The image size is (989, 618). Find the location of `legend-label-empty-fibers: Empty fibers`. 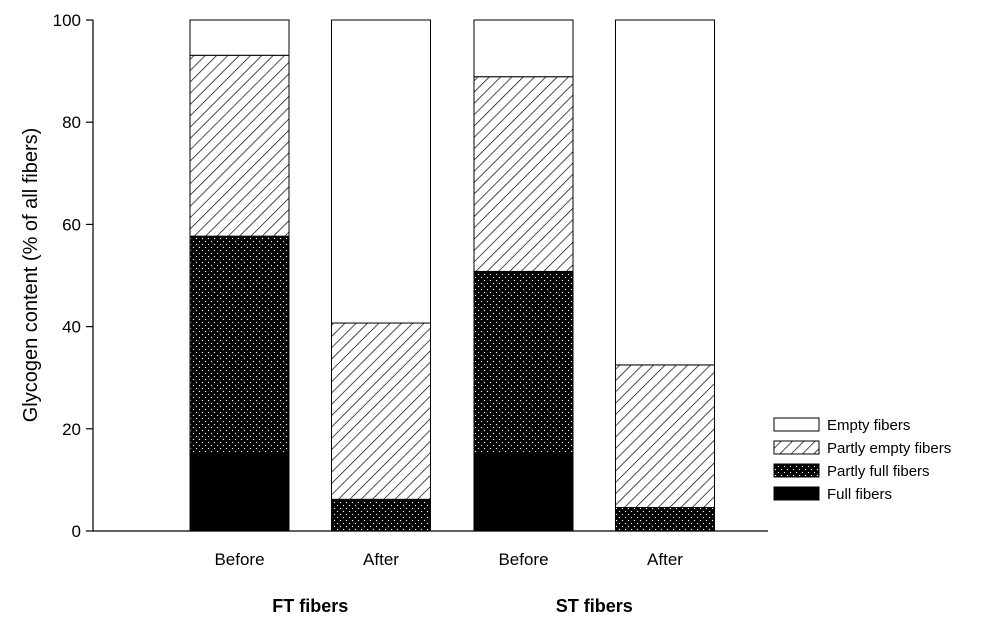

legend-label-empty-fibers: Empty fibers is located at coordinates (868, 425).